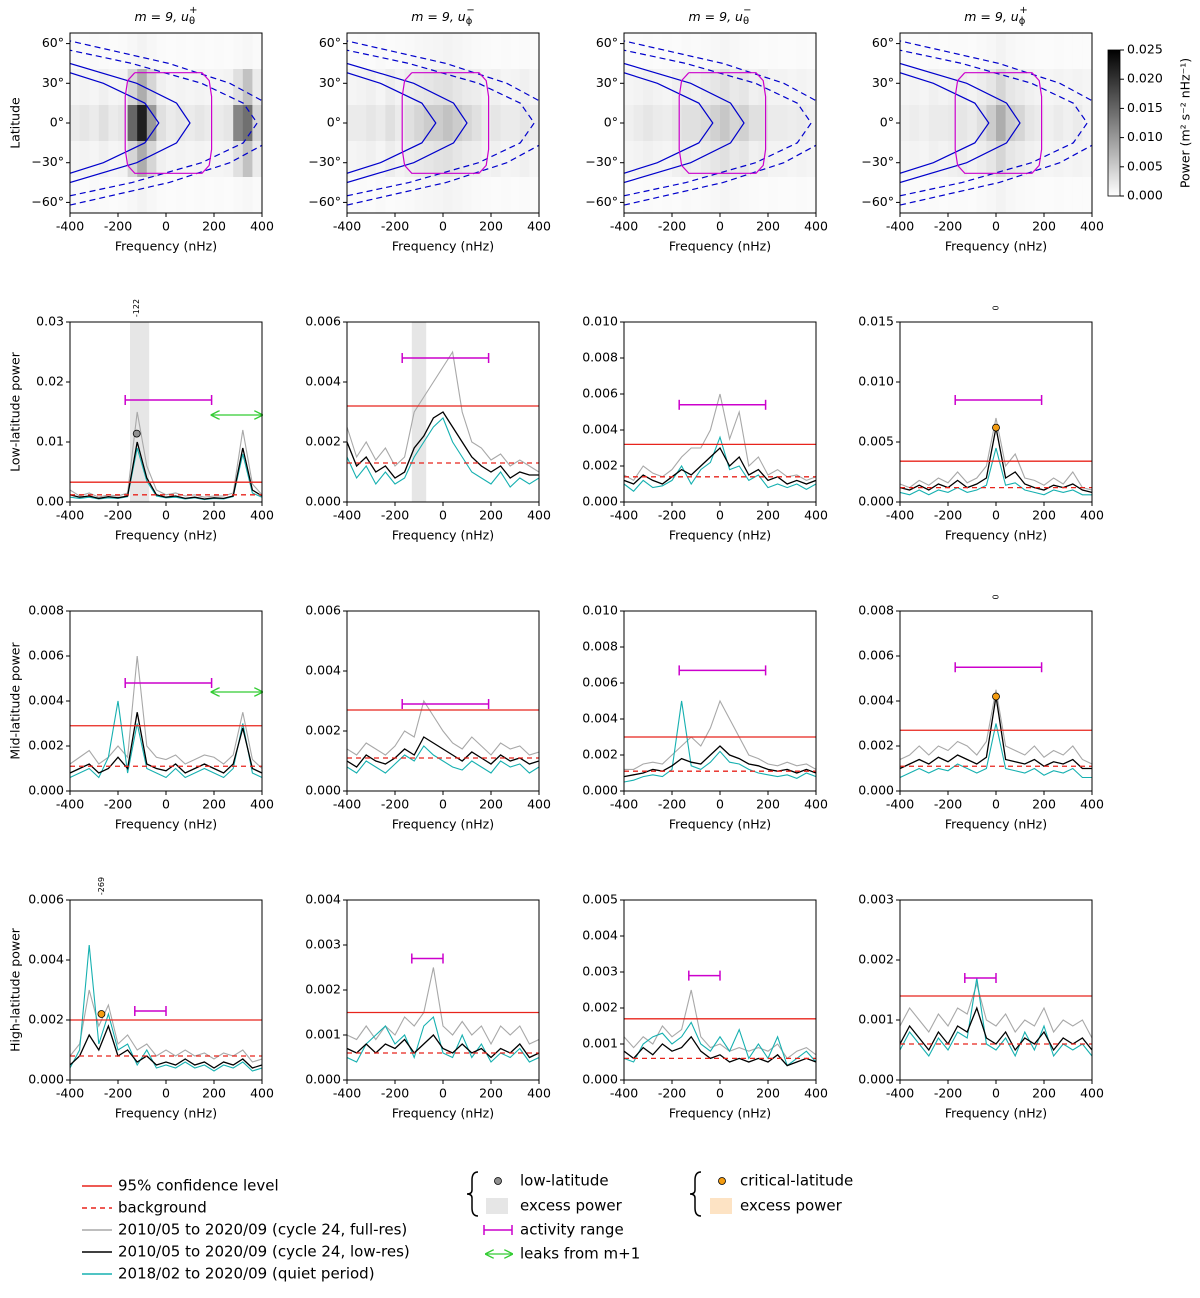 The height and width of the screenshot is (1298, 1200). I want to click on colorbar-label: Power (m² s⁻² nHz⁻¹), so click(1185, 123).